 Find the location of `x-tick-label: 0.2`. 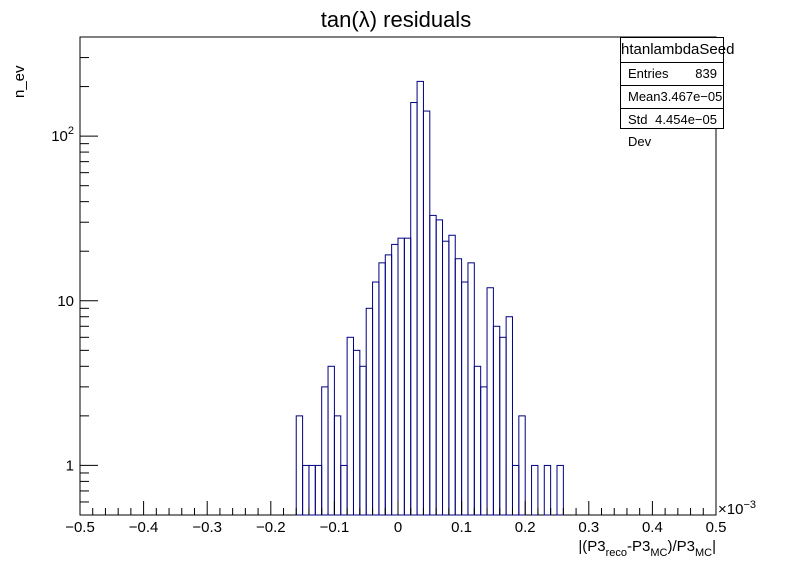

x-tick-label: 0.2 is located at coordinates (525, 527).